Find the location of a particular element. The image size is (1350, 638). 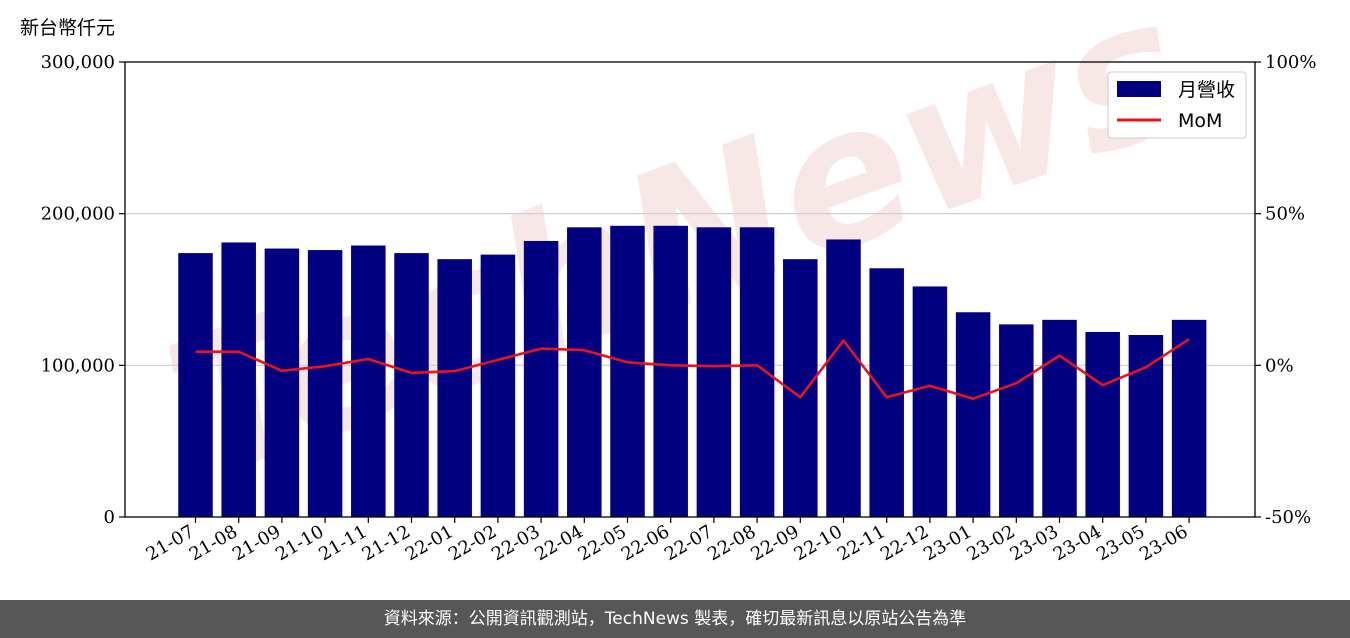

x-tick-label-23-02: 23-02 is located at coordinates (990, 543).